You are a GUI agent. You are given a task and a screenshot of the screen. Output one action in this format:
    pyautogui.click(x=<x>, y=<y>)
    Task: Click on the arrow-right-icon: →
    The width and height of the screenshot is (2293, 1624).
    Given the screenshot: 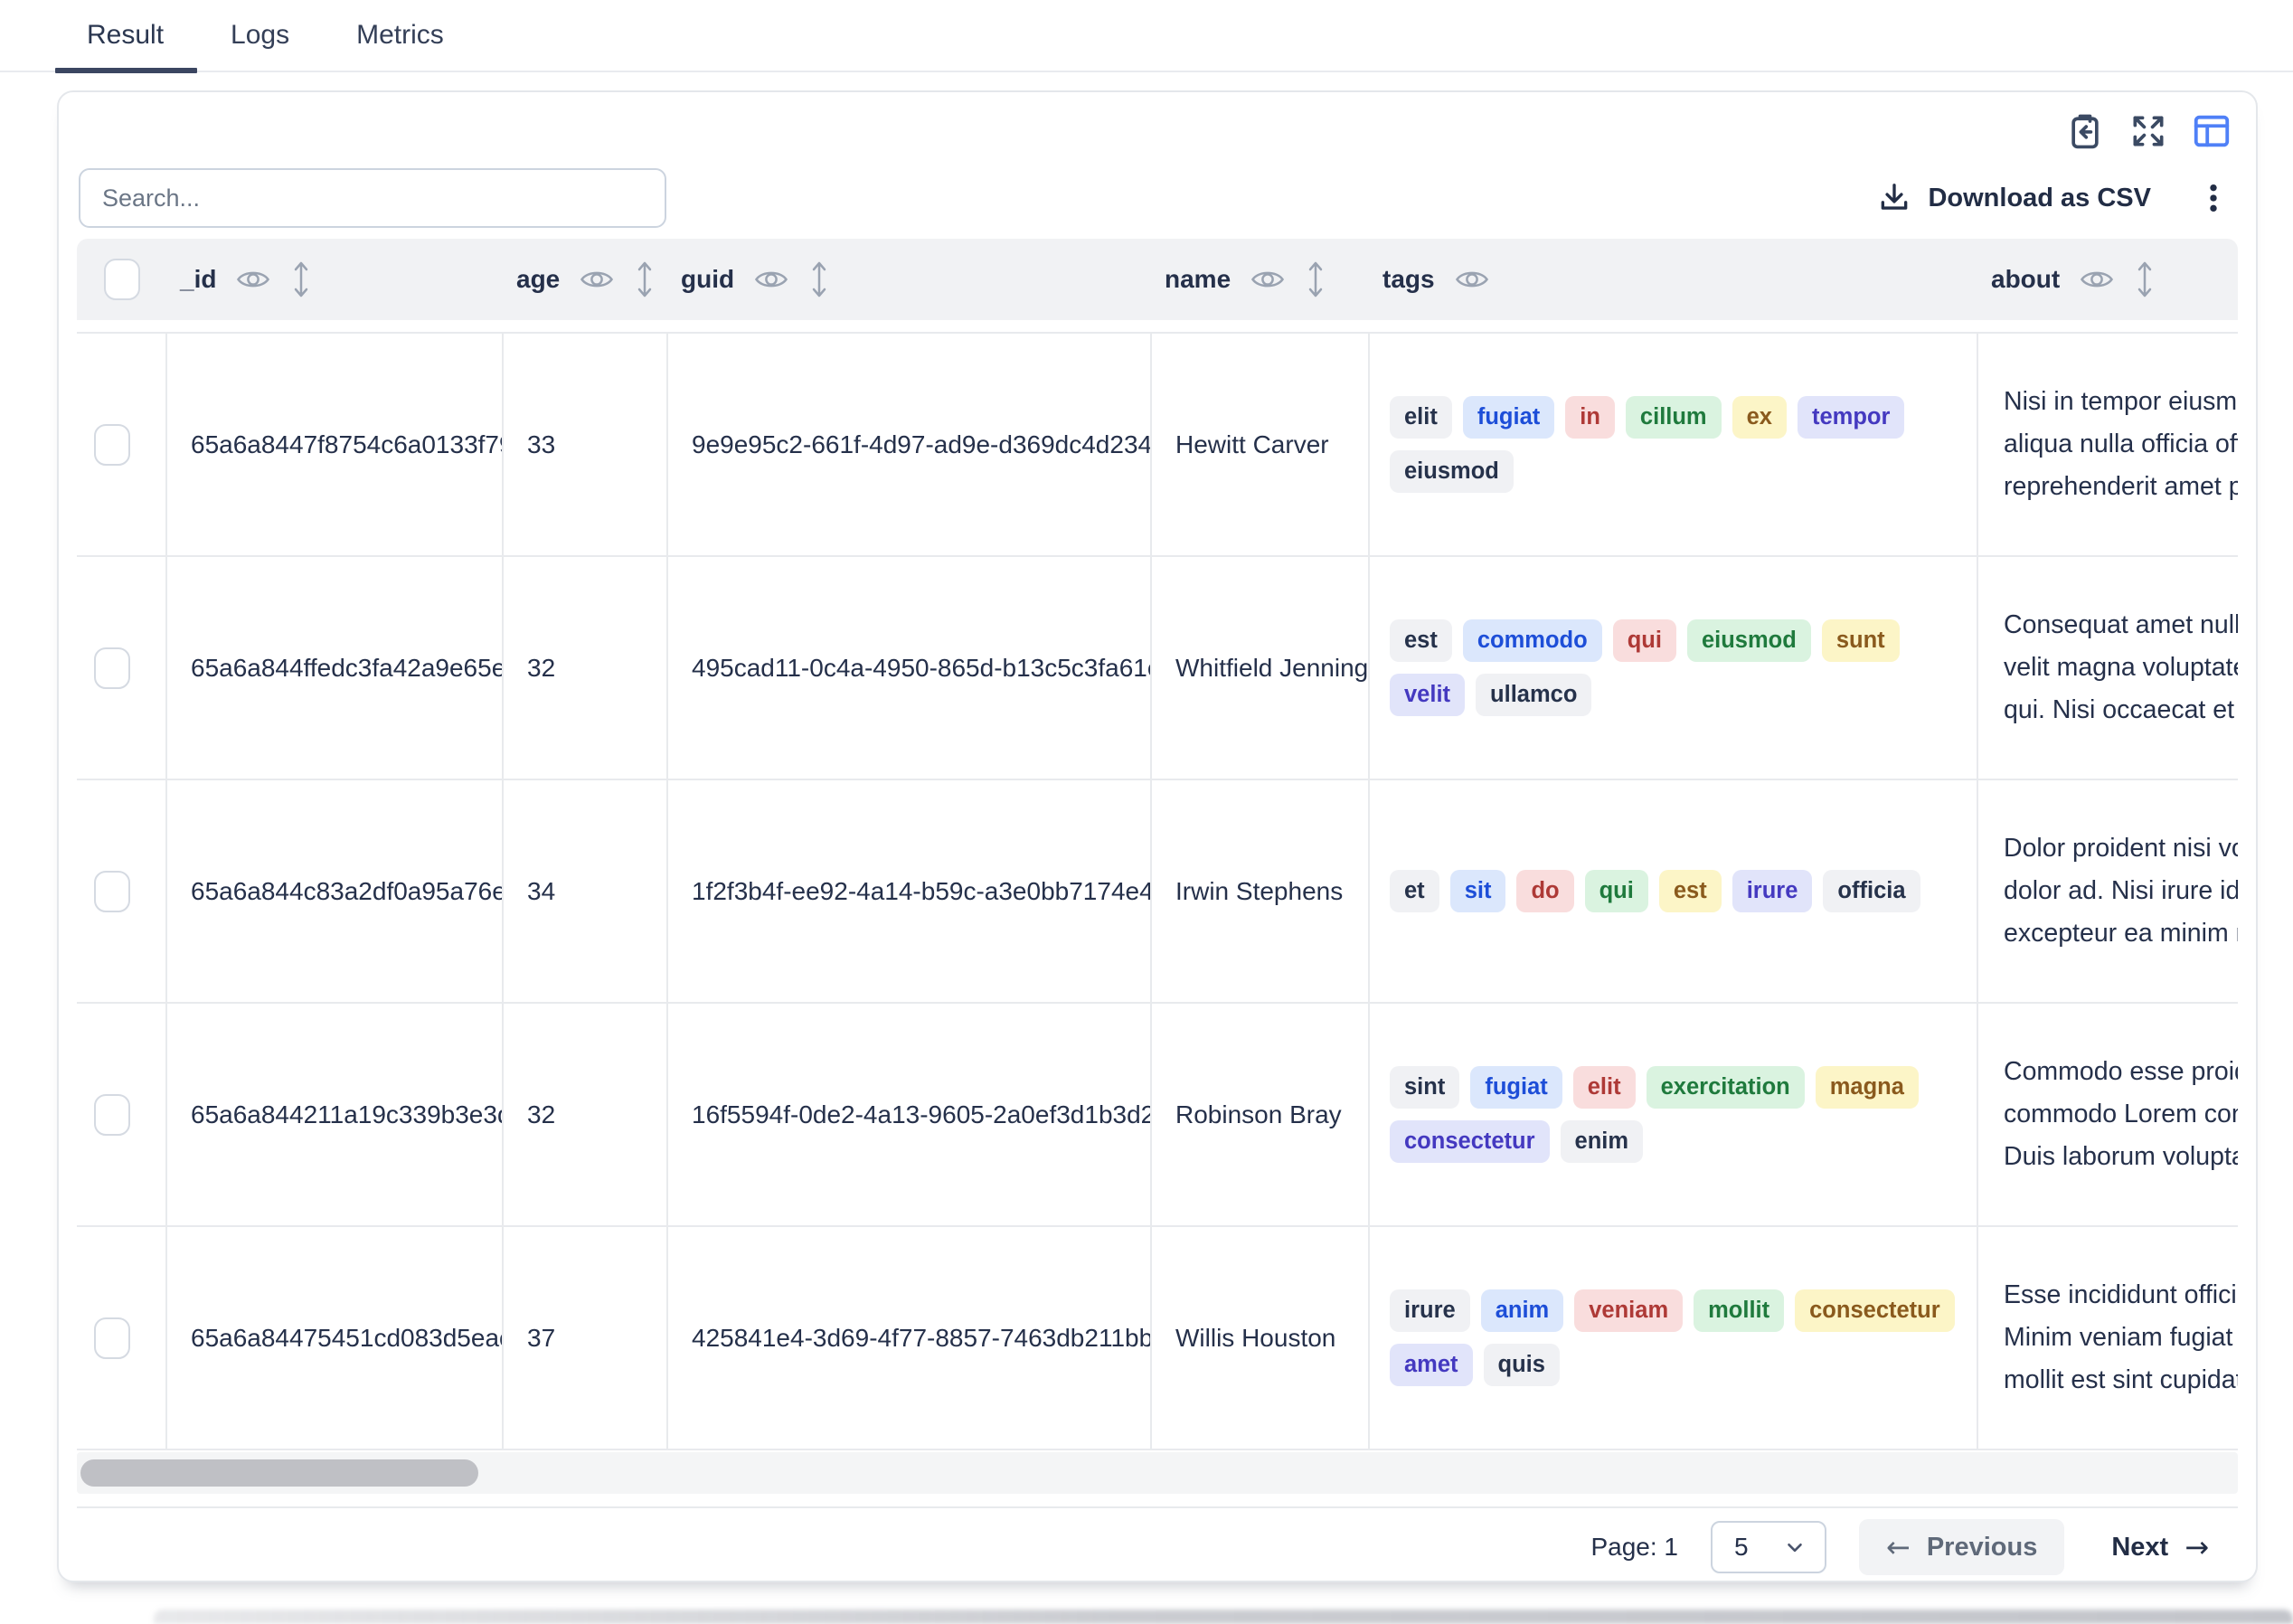 What is the action you would take?
    pyautogui.click(x=2196, y=1547)
    